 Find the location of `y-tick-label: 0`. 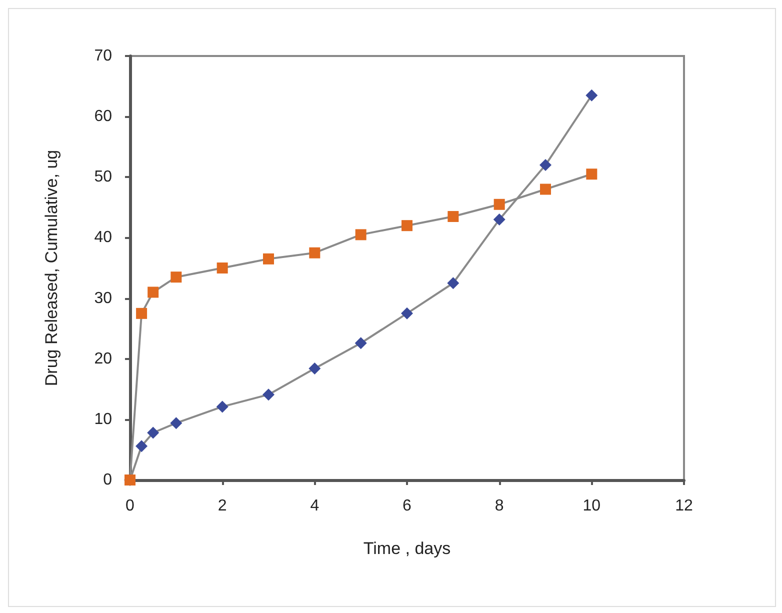

y-tick-label: 0 is located at coordinates (107, 480).